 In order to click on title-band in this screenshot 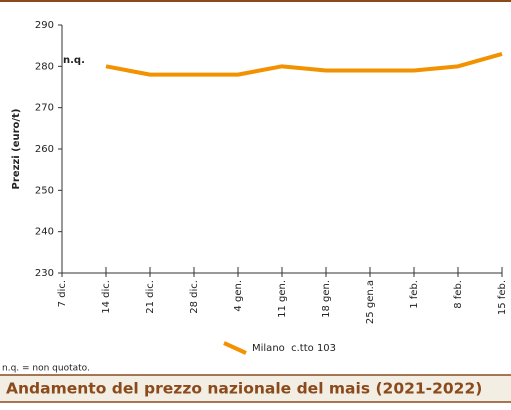, I will do `click(255, 388)`.